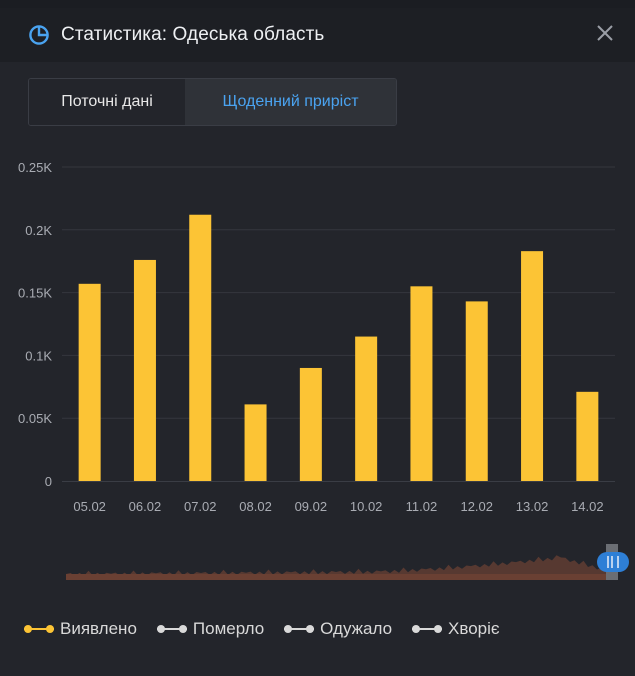 The image size is (635, 676). I want to click on range-handle-icon, so click(613, 562).